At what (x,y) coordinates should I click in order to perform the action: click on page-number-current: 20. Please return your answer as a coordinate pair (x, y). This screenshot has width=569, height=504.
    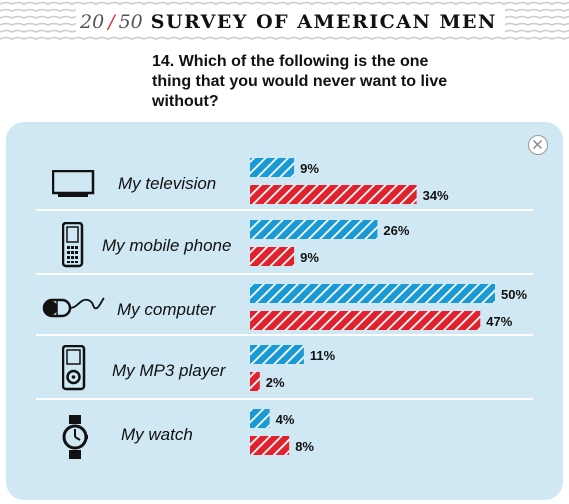
    Looking at the image, I should click on (92, 22).